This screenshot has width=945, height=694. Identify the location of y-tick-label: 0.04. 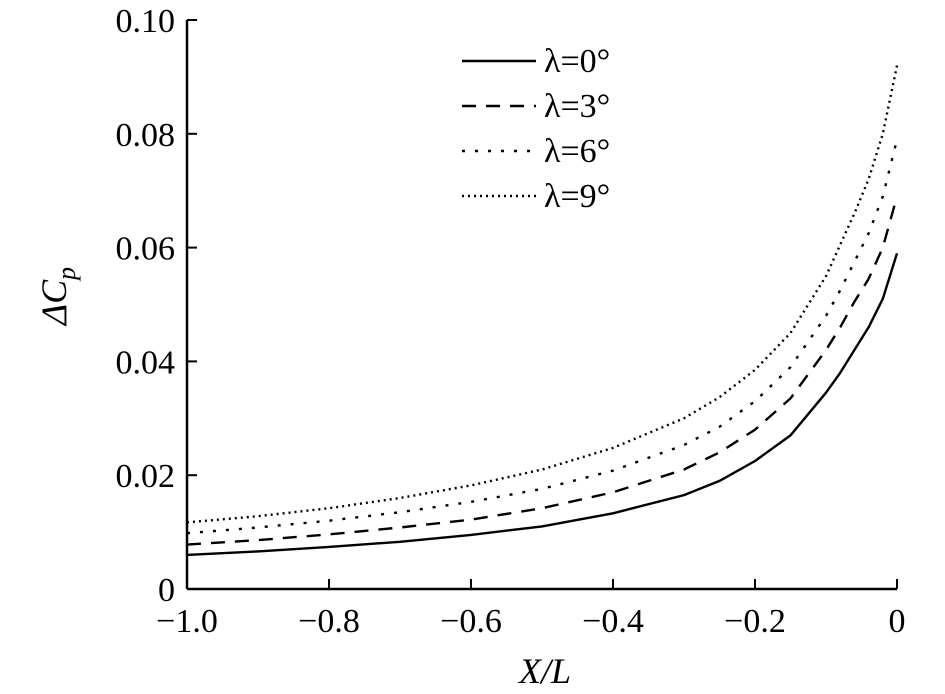
(146, 362).